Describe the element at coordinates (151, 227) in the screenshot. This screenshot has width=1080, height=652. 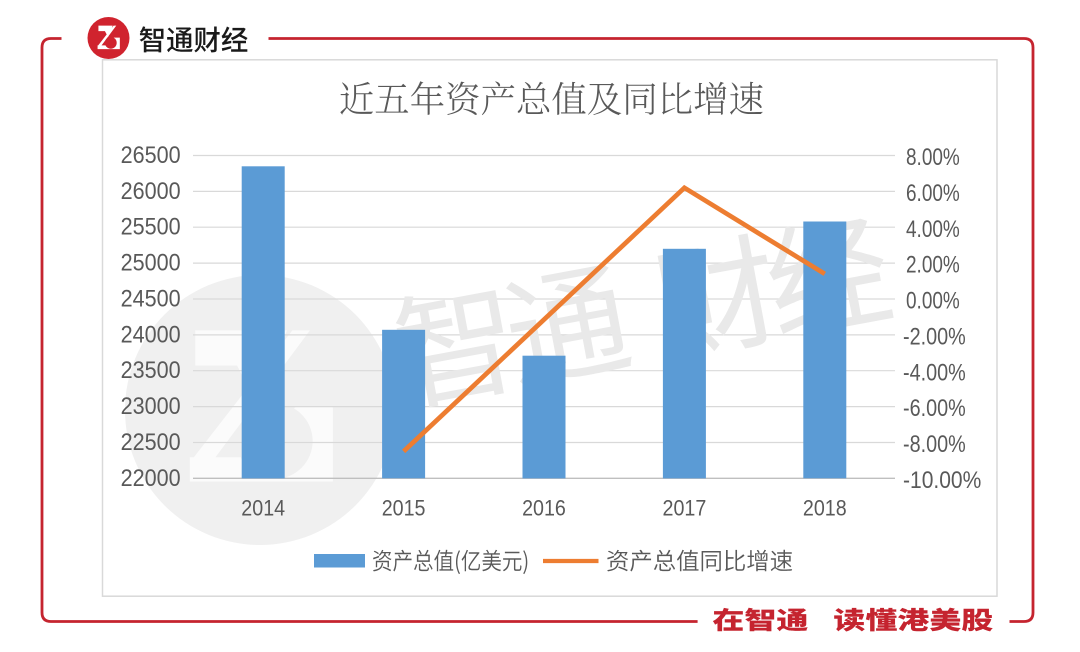
I see `svg-text: 25500` at that location.